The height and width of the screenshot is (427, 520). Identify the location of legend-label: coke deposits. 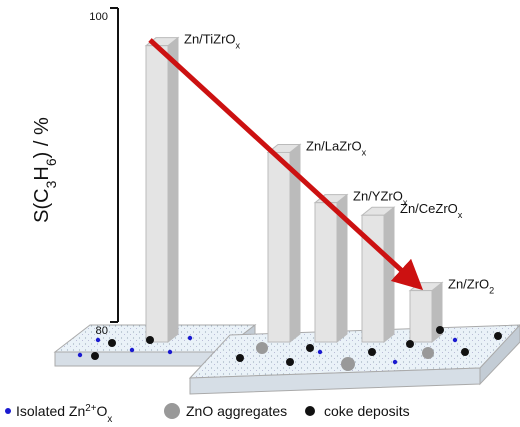
(367, 411).